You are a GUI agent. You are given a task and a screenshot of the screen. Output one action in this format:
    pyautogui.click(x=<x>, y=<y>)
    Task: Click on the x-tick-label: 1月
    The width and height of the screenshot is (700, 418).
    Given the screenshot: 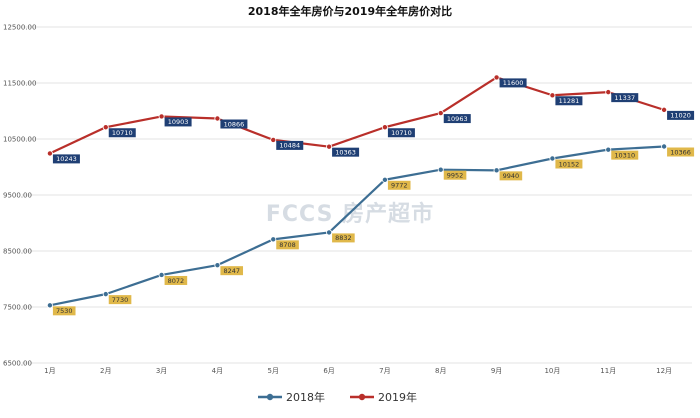 What is the action you would take?
    pyautogui.click(x=49, y=371)
    